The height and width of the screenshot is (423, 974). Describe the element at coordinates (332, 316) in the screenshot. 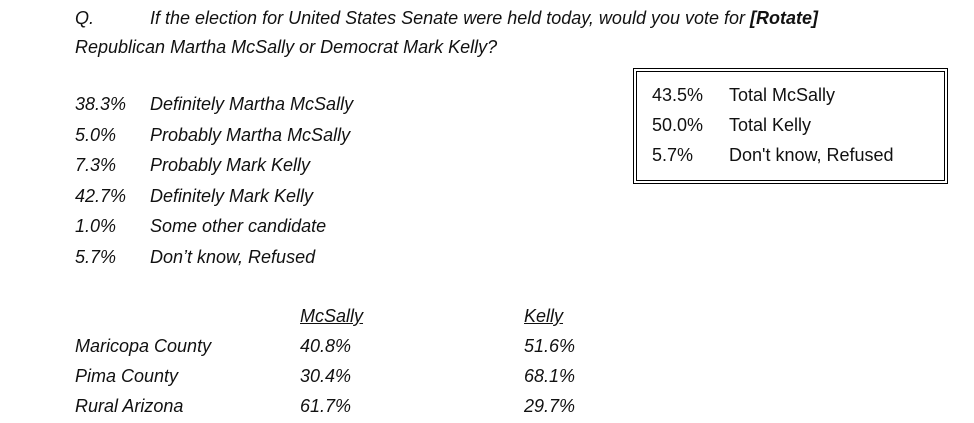

I see `column-header: McSally` at that location.